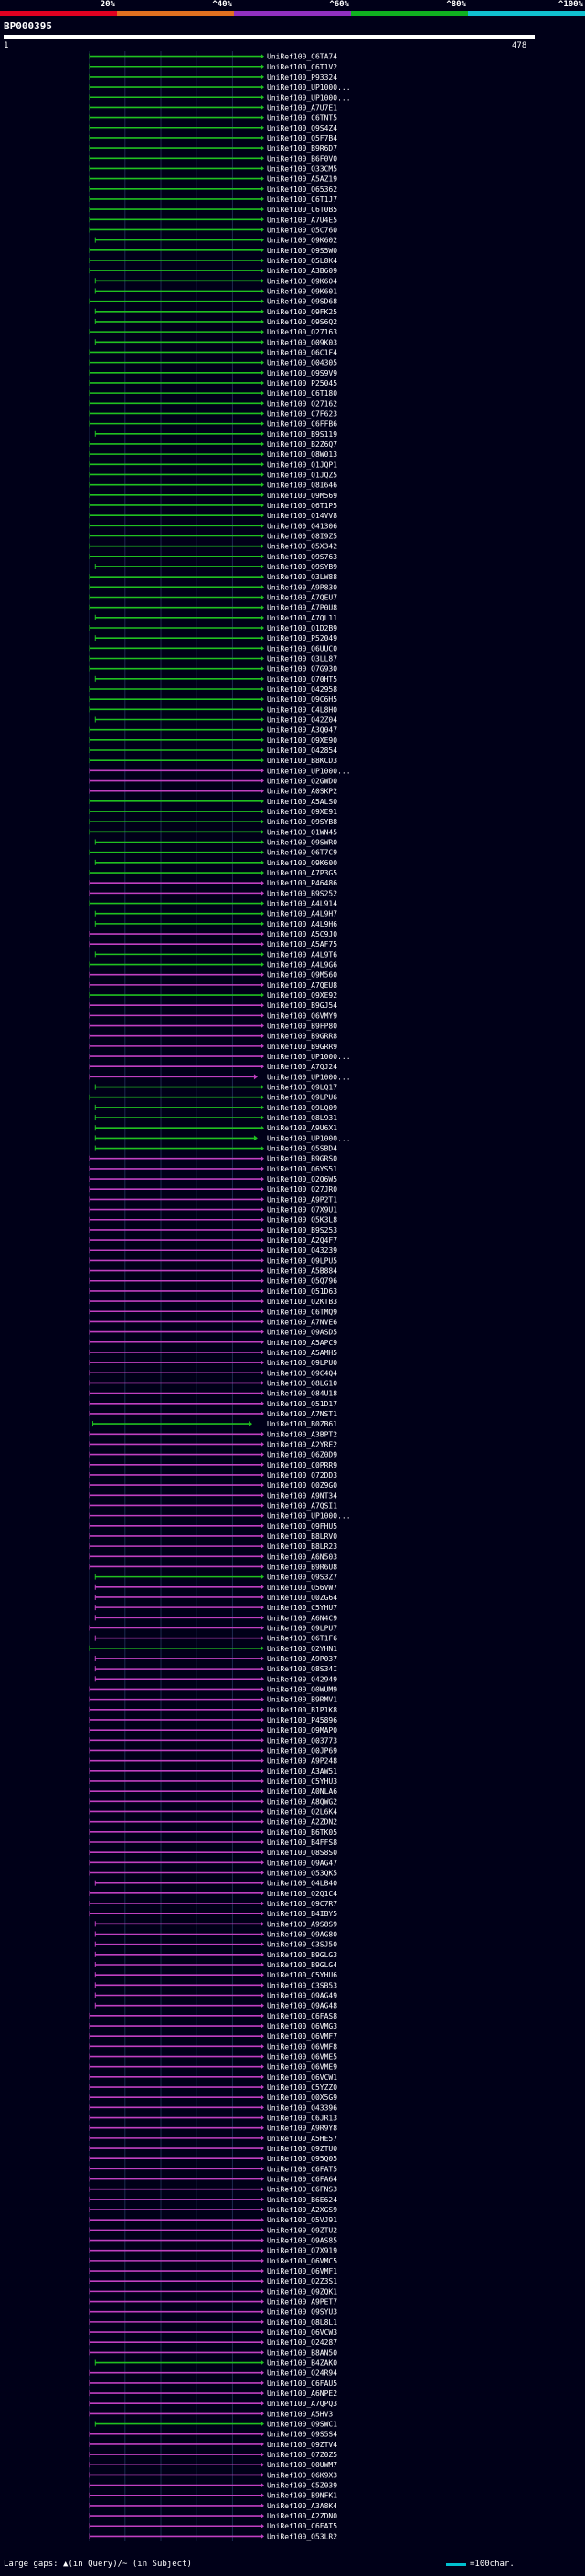 The image size is (585, 2576). I want to click on hit-label: UniRef100_Q6VMF7, so click(302, 2036).